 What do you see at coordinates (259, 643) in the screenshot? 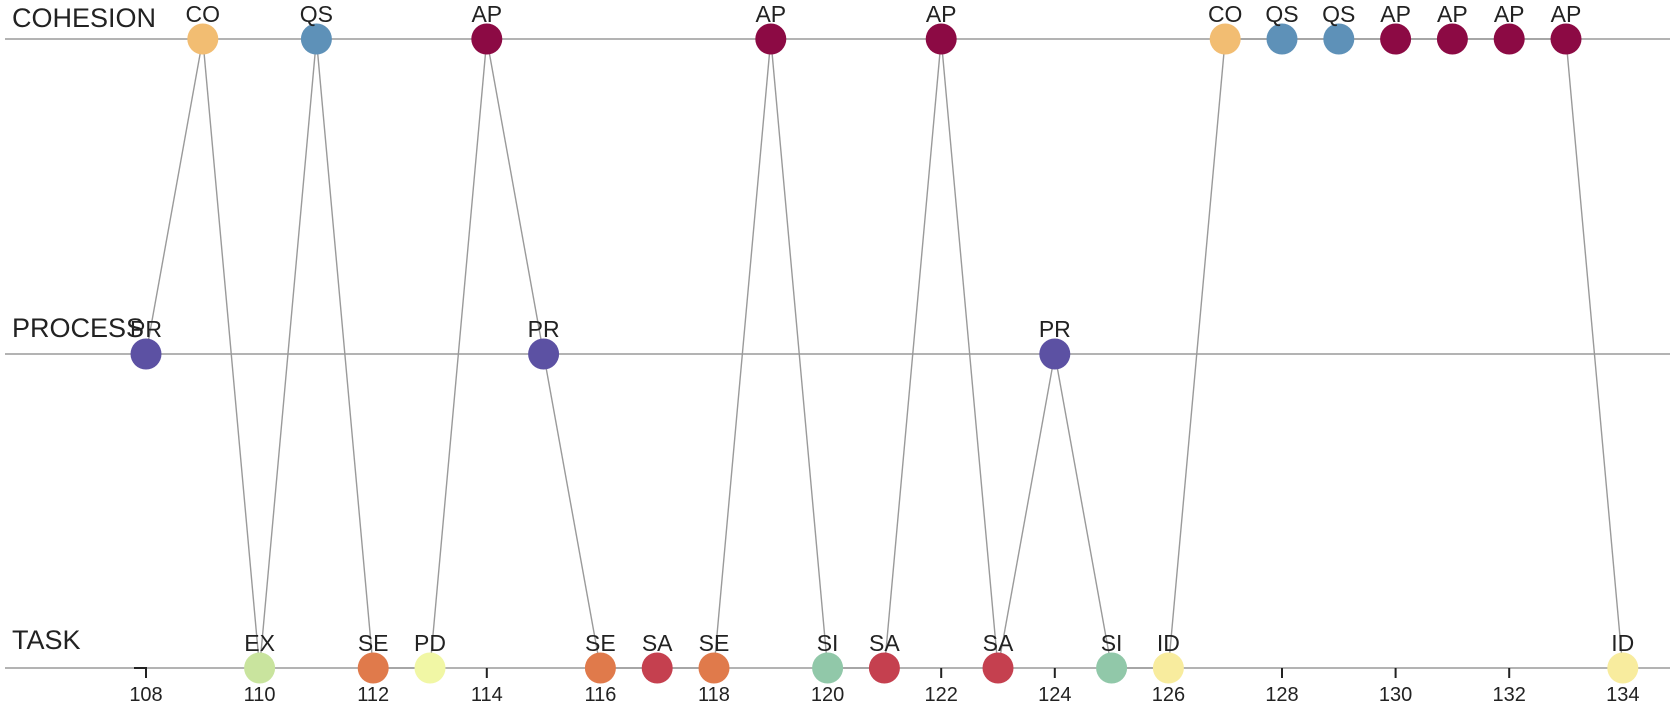
I see `point-label-110-ex: EX` at bounding box center [259, 643].